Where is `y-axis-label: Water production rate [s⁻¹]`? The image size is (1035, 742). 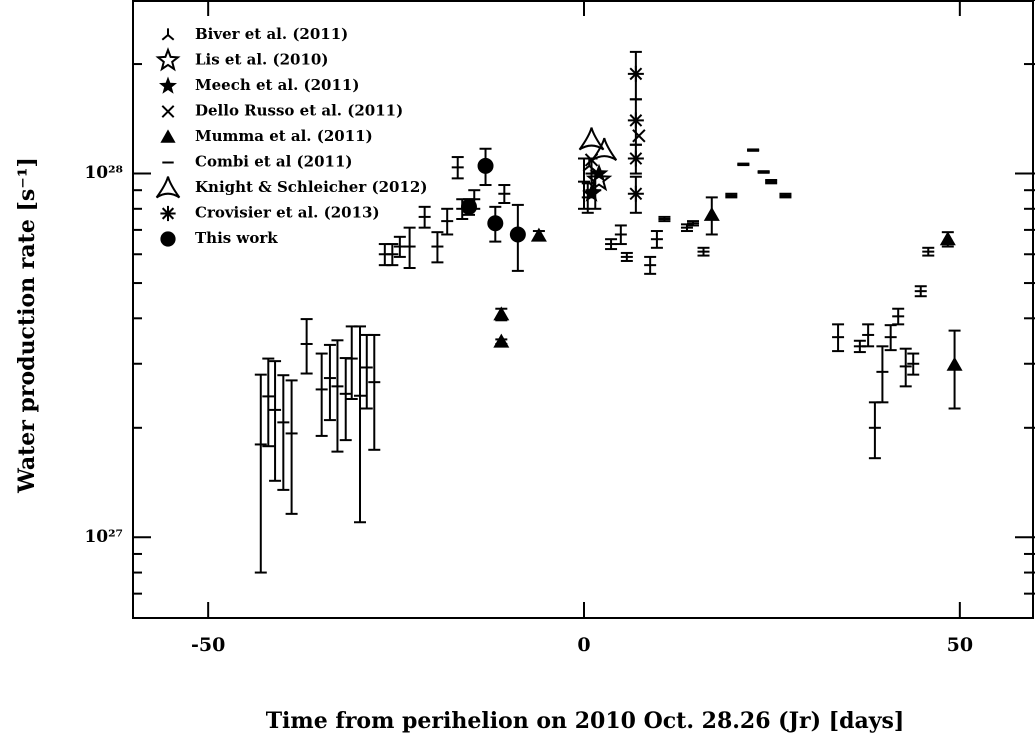
y-axis-label: Water production rate [s⁻¹] is located at coordinates (27, 325).